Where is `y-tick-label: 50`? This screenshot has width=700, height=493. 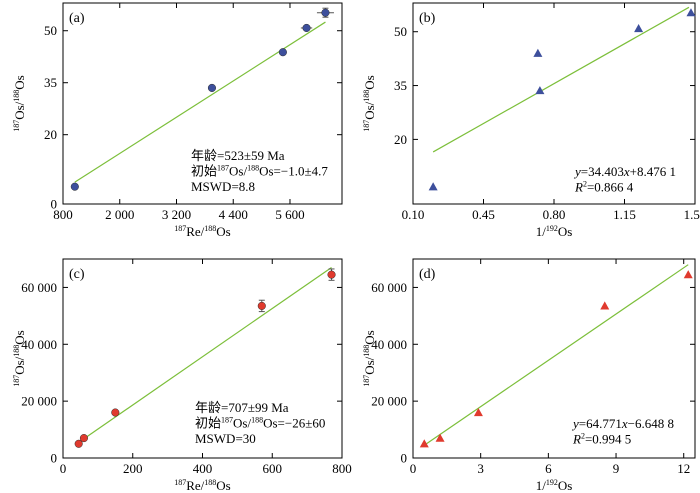
y-tick-label: 50 is located at coordinates (400, 31).